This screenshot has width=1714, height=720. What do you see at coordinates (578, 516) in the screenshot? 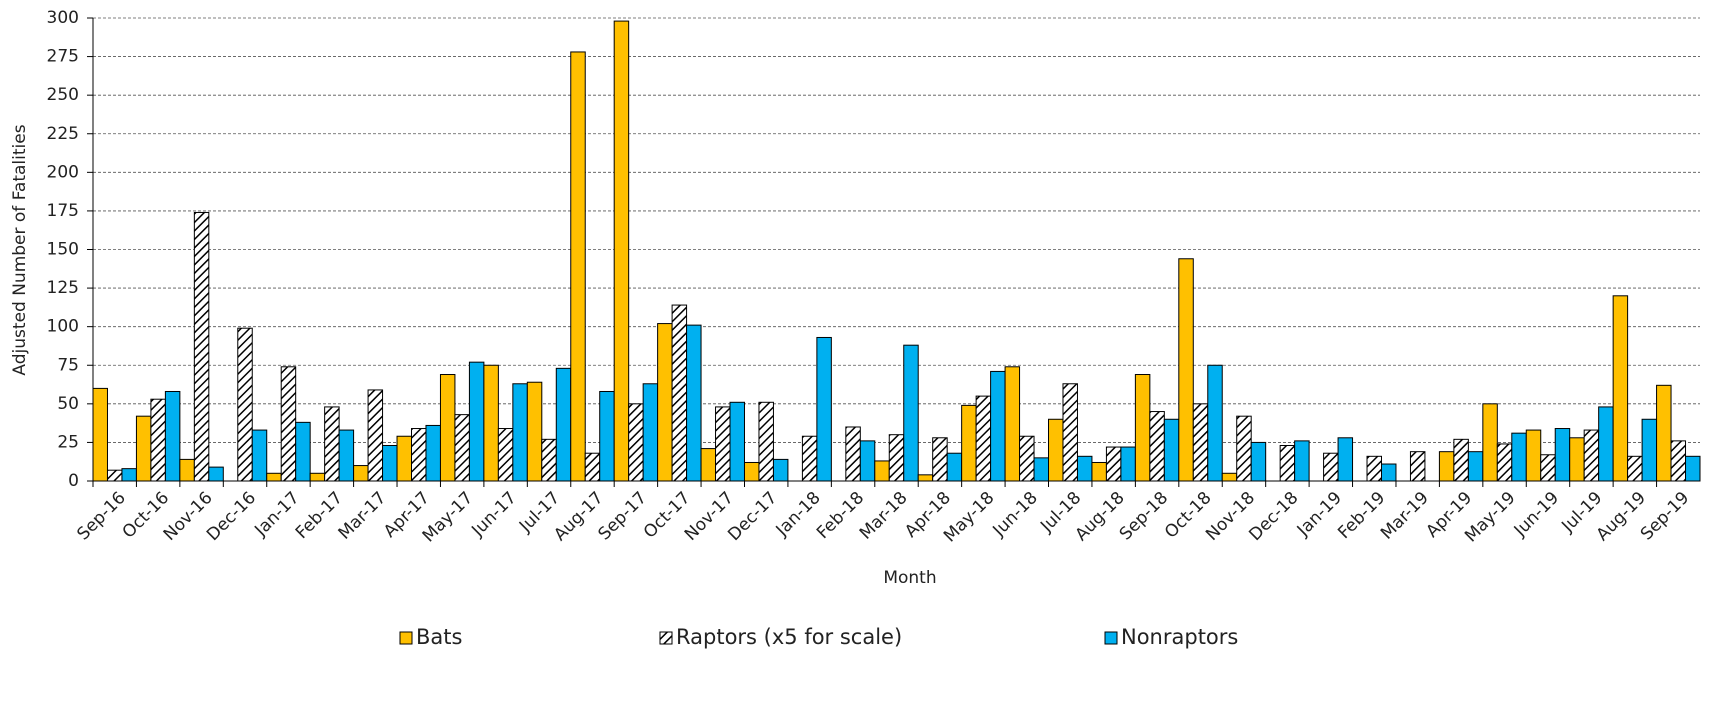
I see `x-tick-label: Aug-17` at bounding box center [578, 516].